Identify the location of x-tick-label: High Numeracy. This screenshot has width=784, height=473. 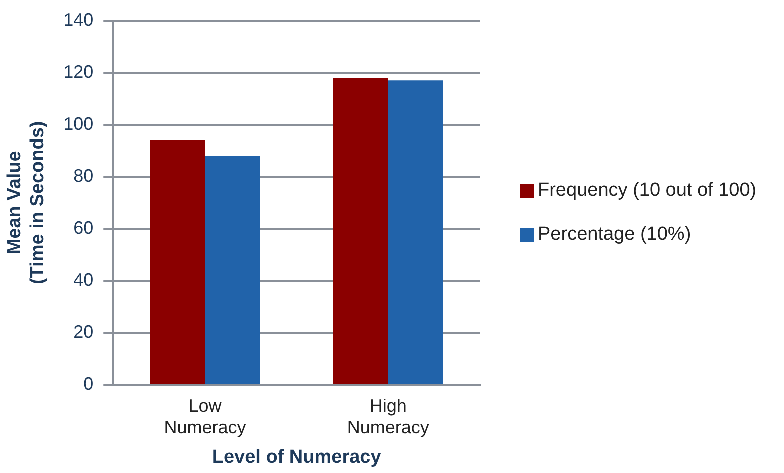
(388, 417).